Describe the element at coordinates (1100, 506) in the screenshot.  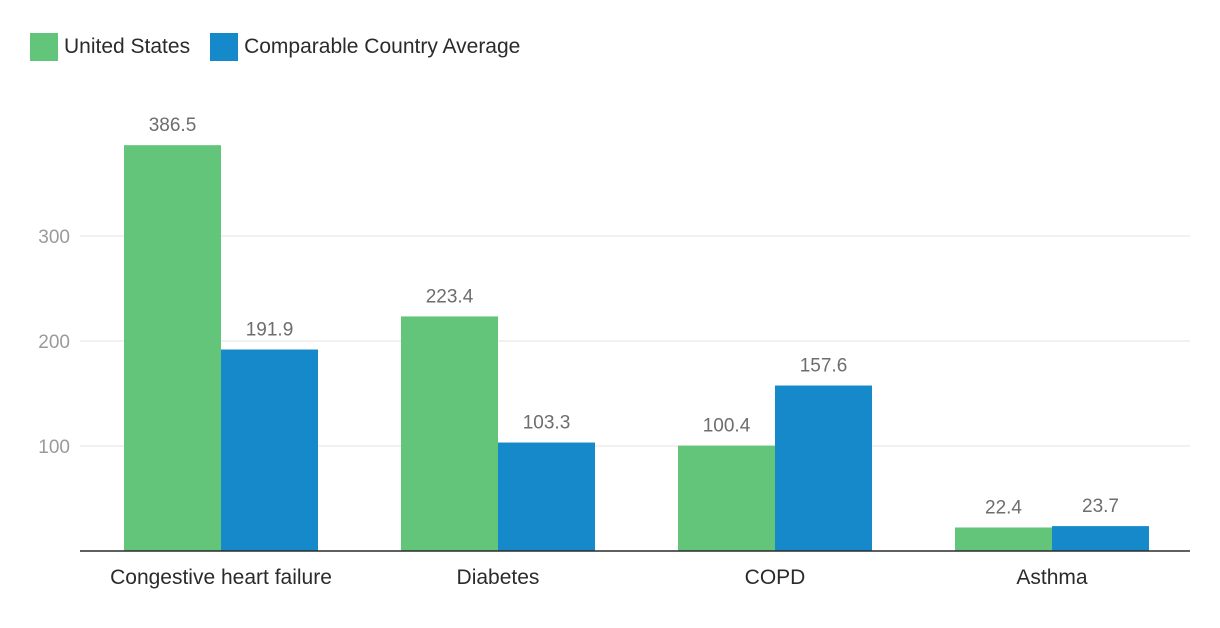
I see `data-label-comparable-3: 23.7` at that location.